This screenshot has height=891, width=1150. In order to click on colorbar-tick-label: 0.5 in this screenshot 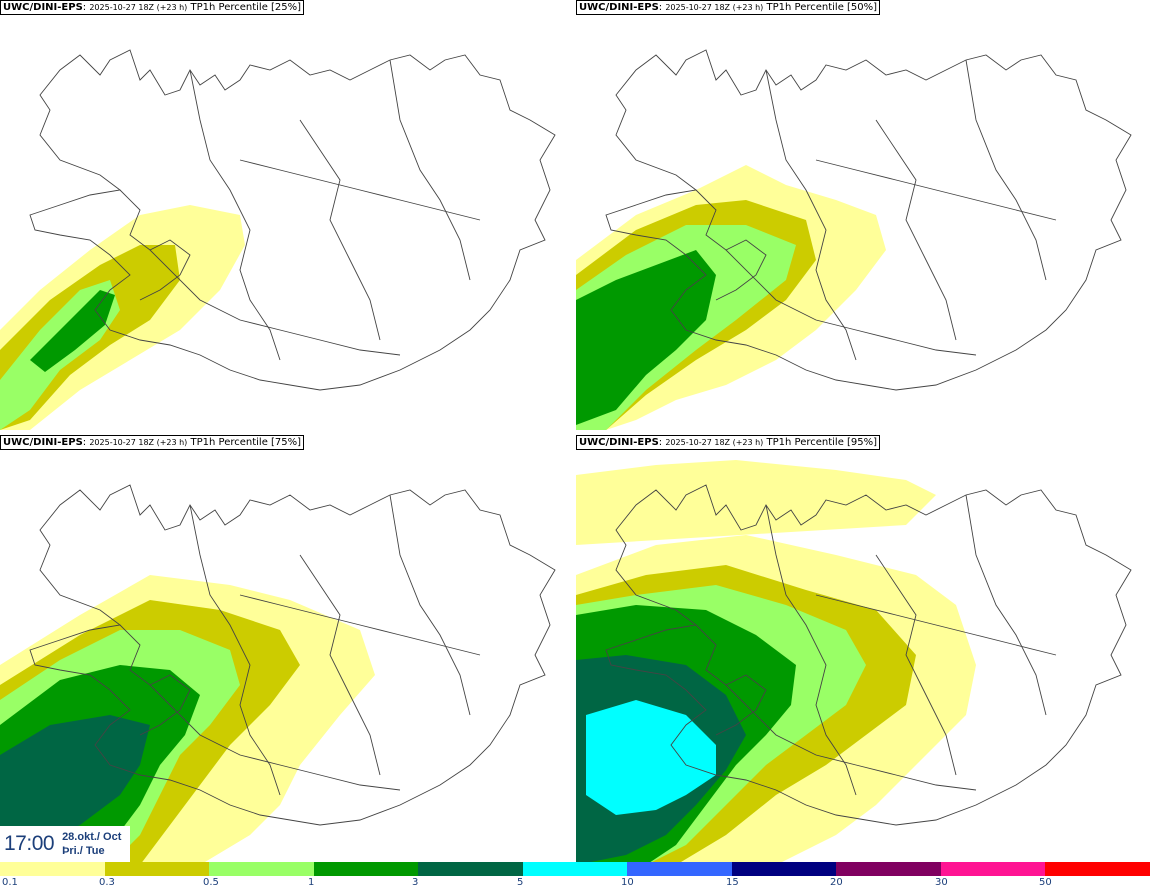, I will do `click(211, 882)`.